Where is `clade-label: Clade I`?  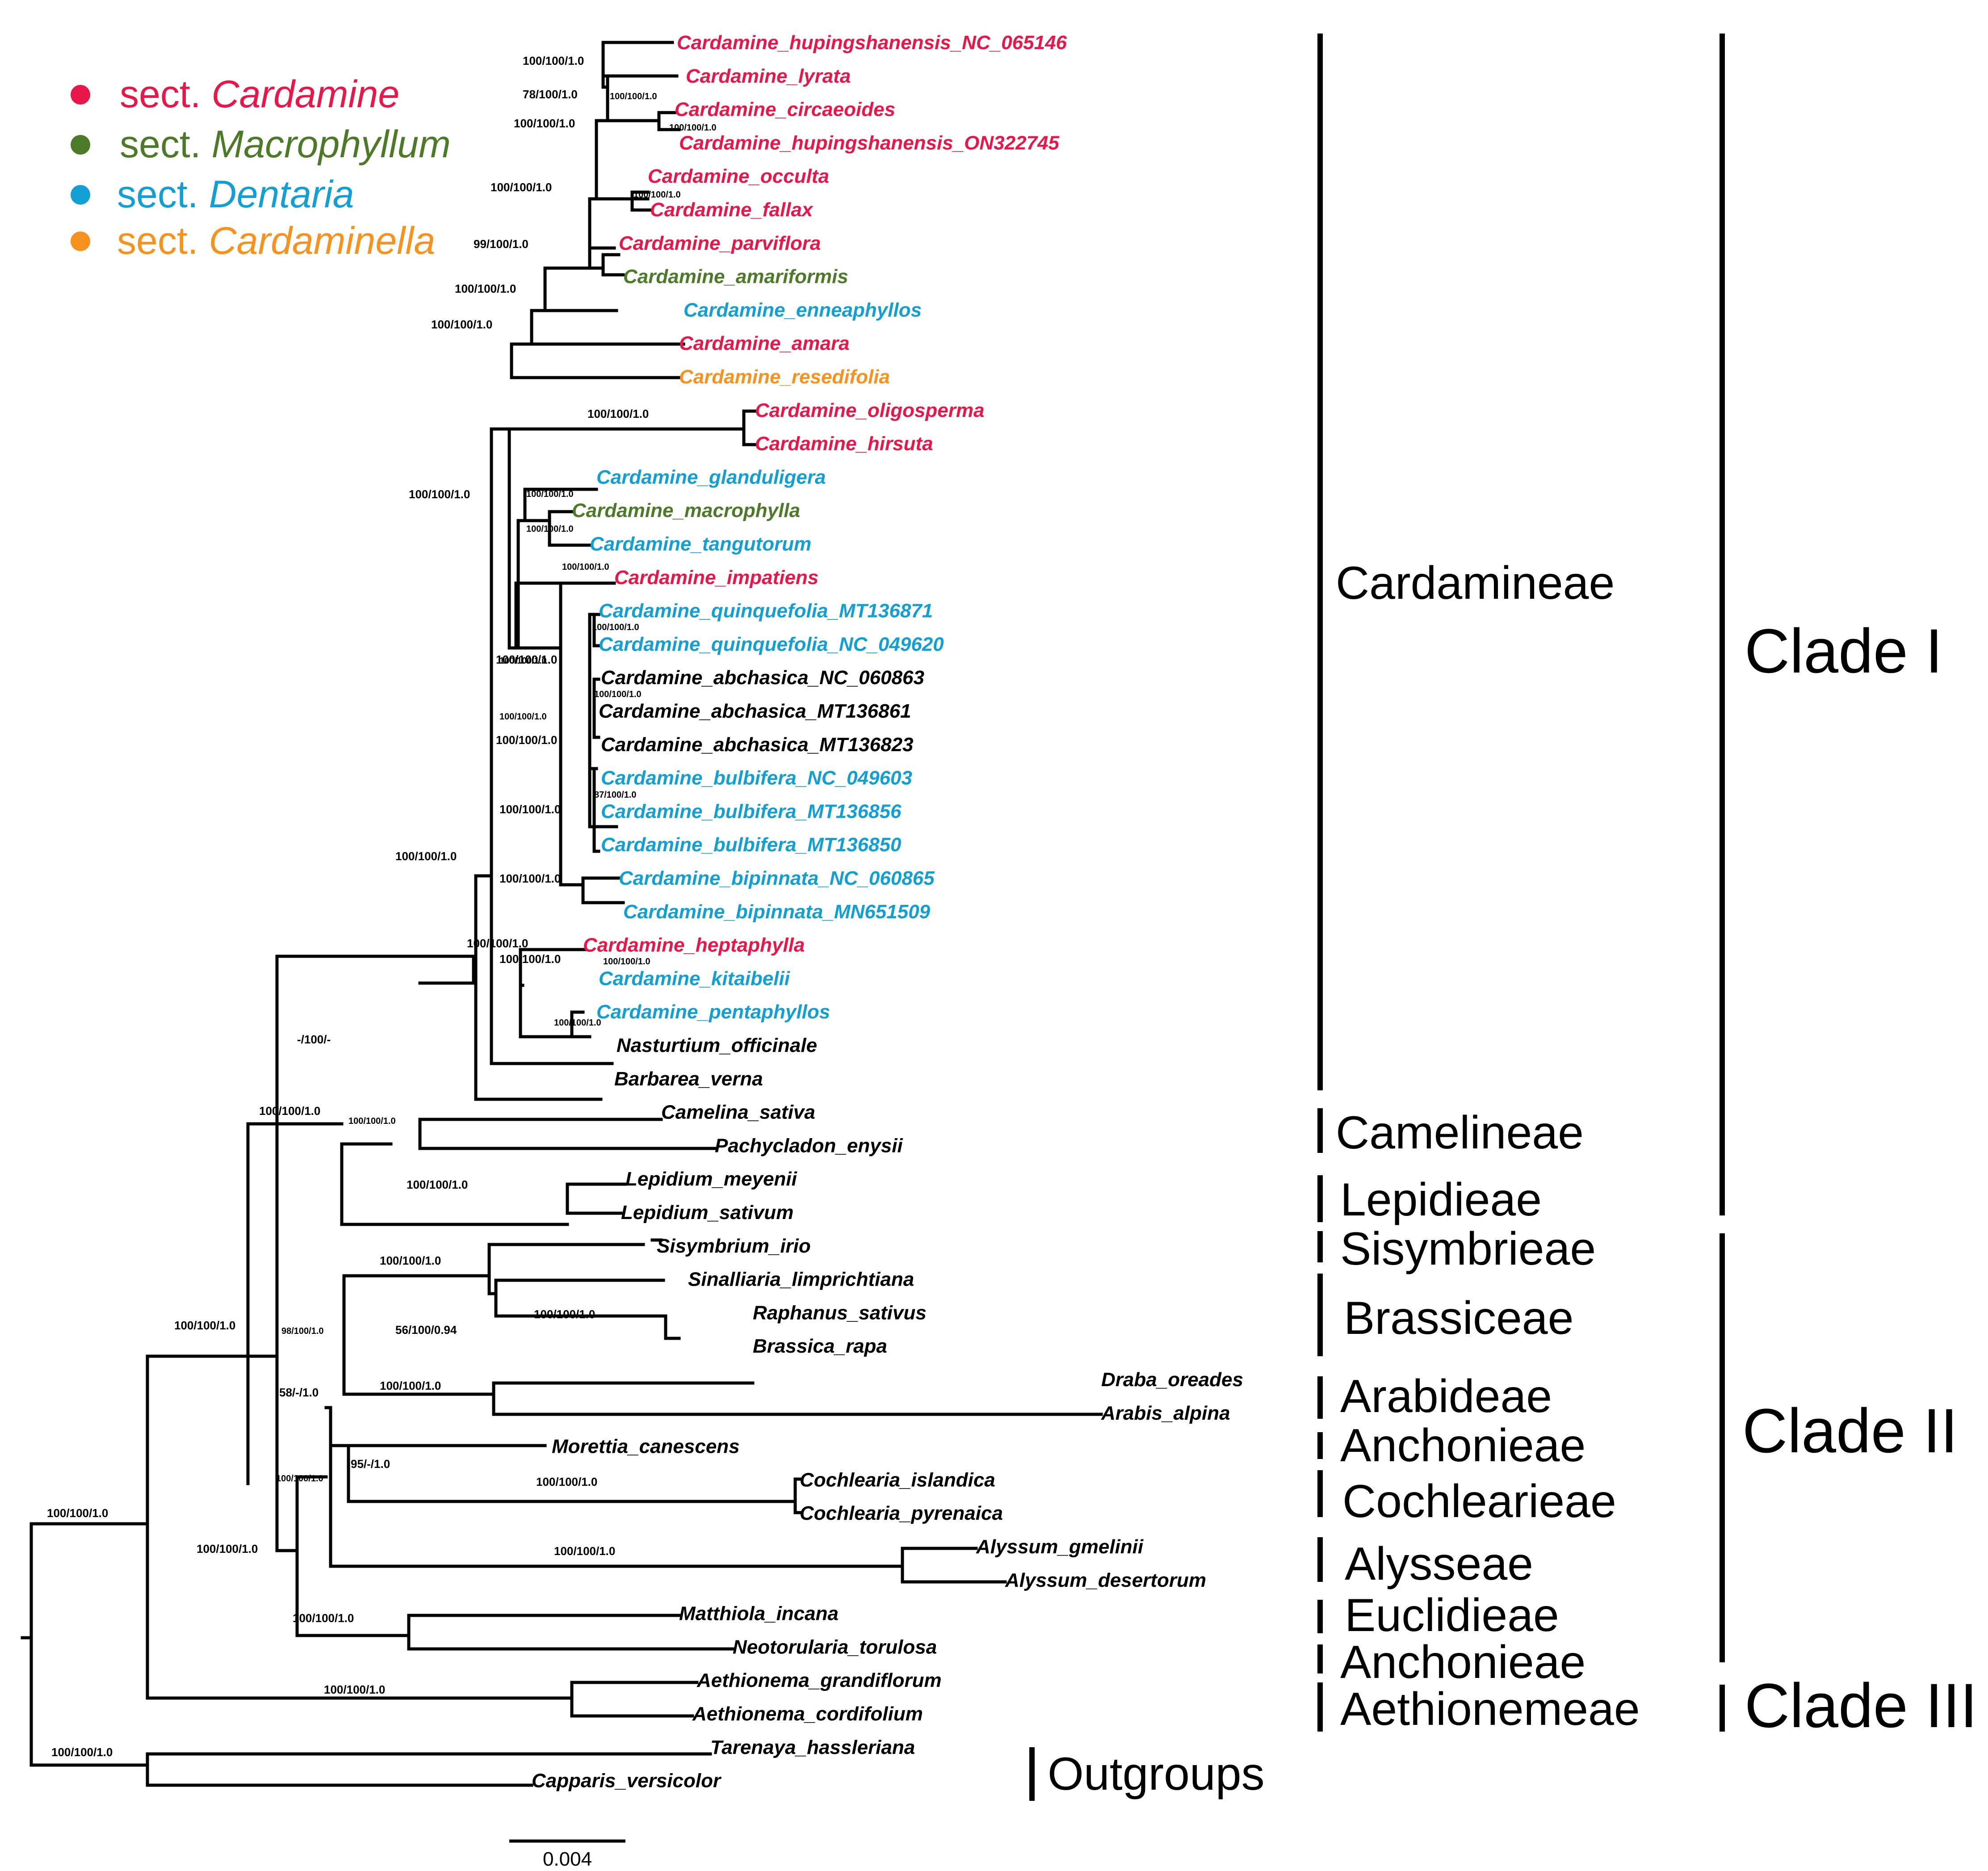 clade-label: Clade I is located at coordinates (1844, 651).